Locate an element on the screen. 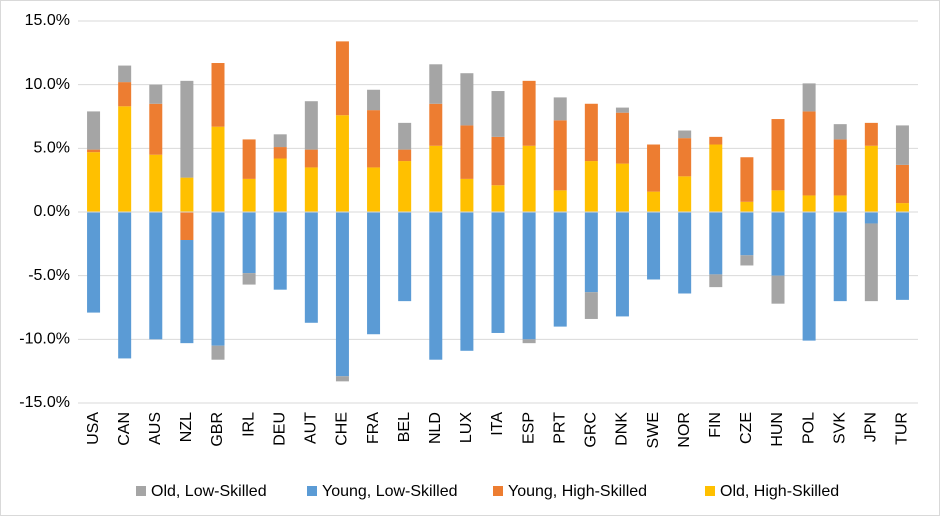  x-tick-label: PRT is located at coordinates (559, 428).